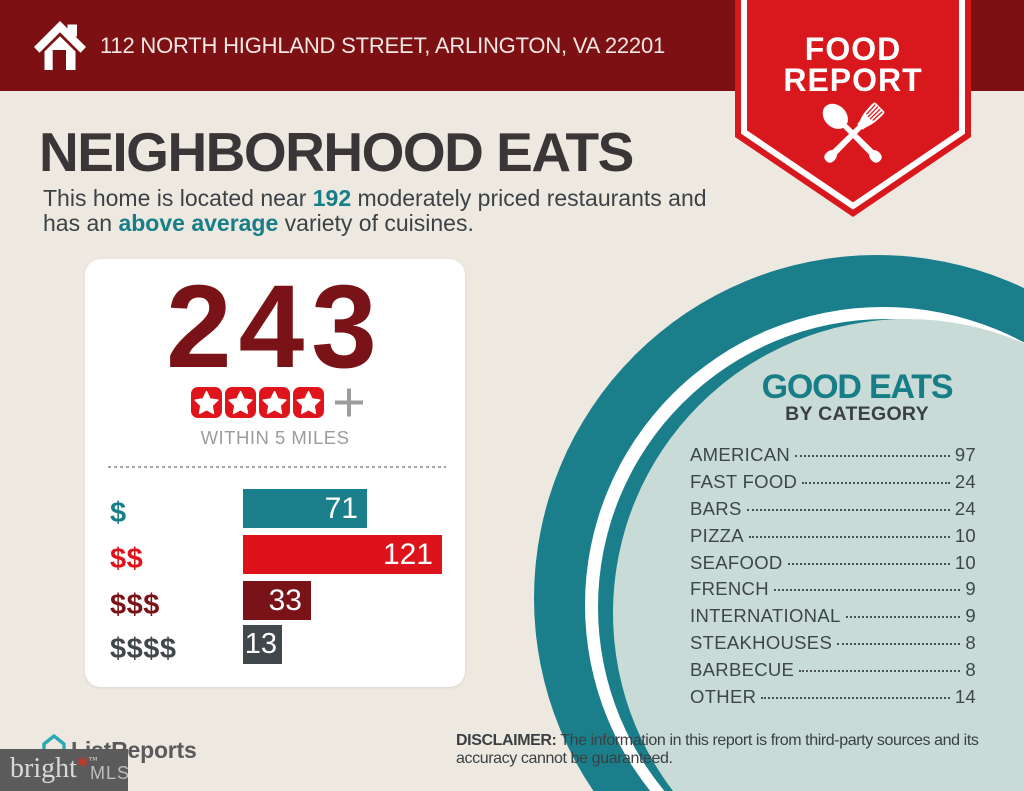  Describe the element at coordinates (853, 49) in the screenshot. I see `svg-text: FOOD` at that location.